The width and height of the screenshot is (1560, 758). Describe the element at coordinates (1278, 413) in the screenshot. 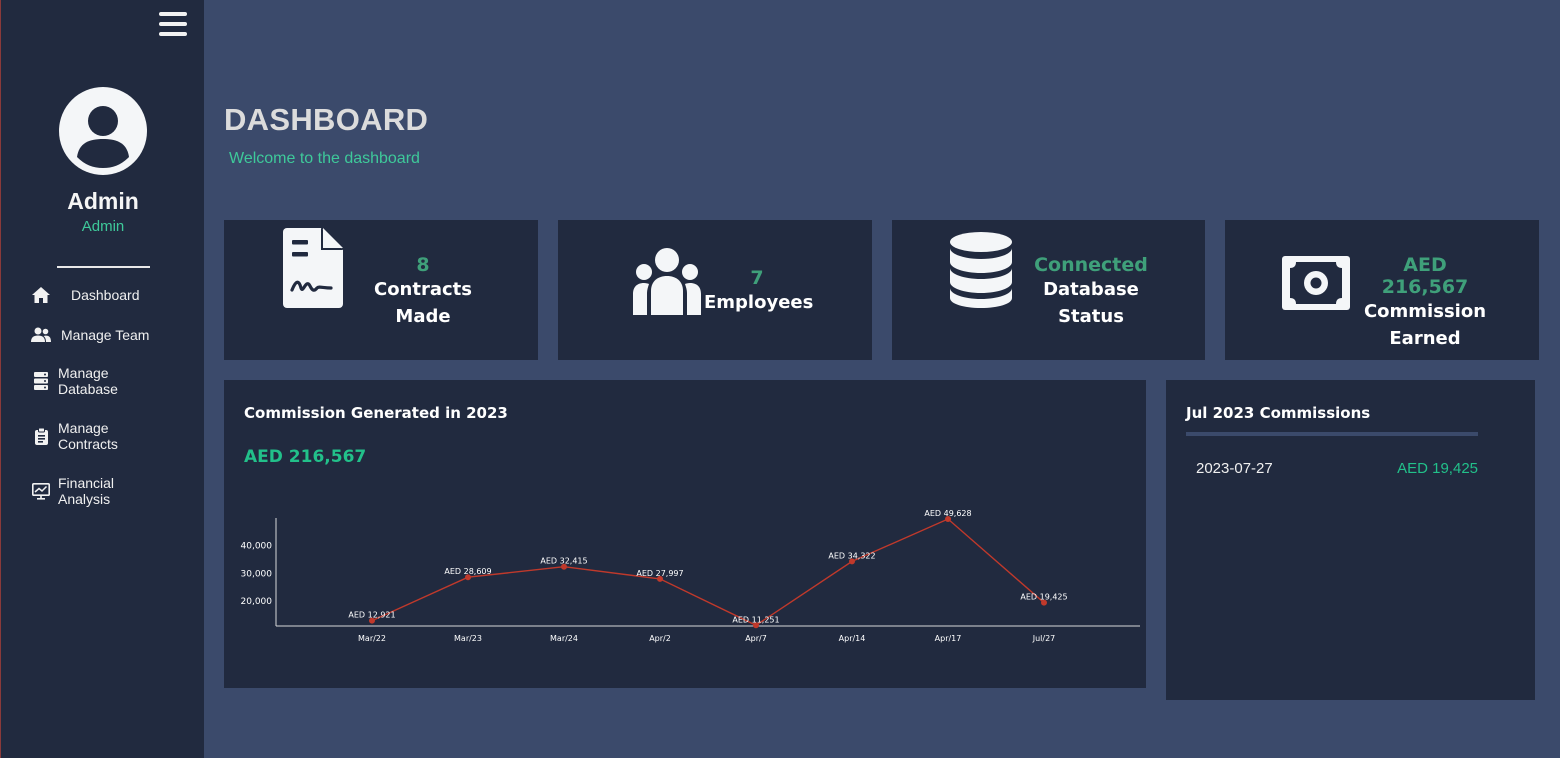

I see `list-title: Jul 2023 Commissions` at that location.